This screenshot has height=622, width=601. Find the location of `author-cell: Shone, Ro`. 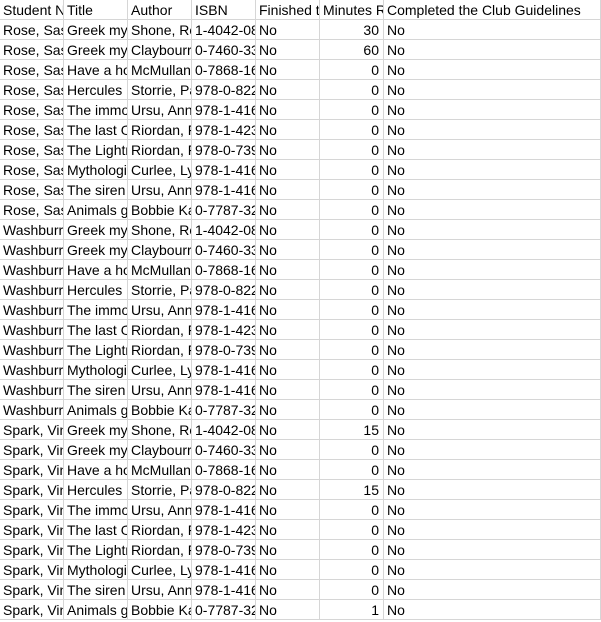

author-cell: Shone, Ro is located at coordinates (160, 430).